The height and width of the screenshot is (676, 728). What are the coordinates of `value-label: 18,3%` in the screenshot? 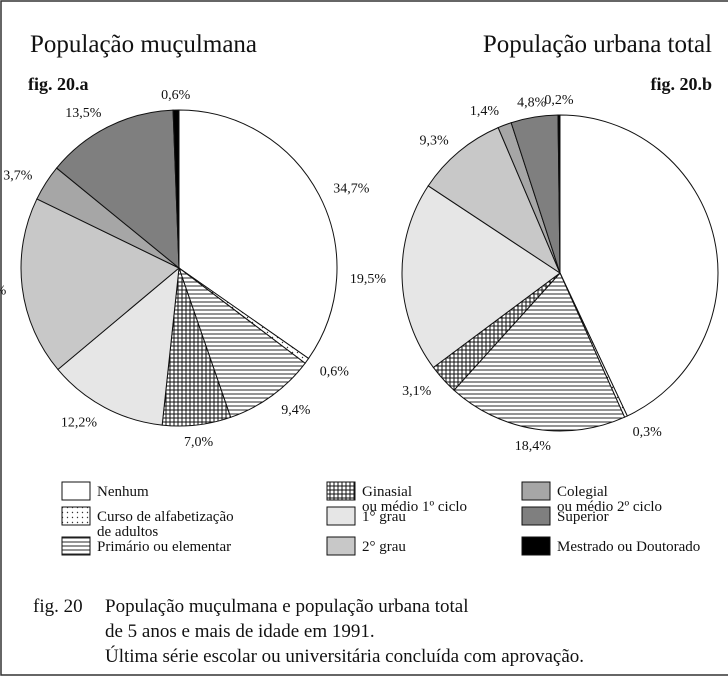 It's located at (3, 290).